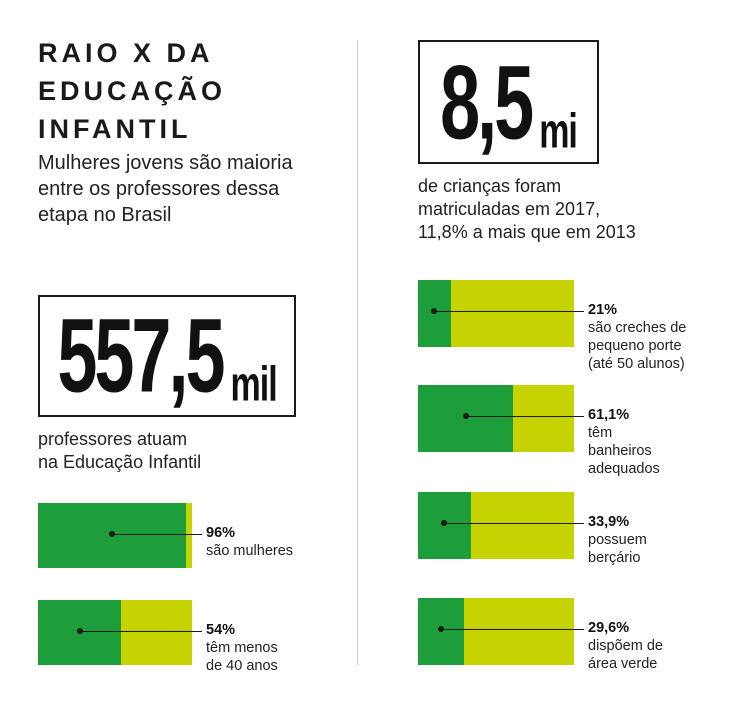 Image resolution: width=740 pixels, height=710 pixels. I want to click on left-stat-number: 557,5, so click(141, 356).